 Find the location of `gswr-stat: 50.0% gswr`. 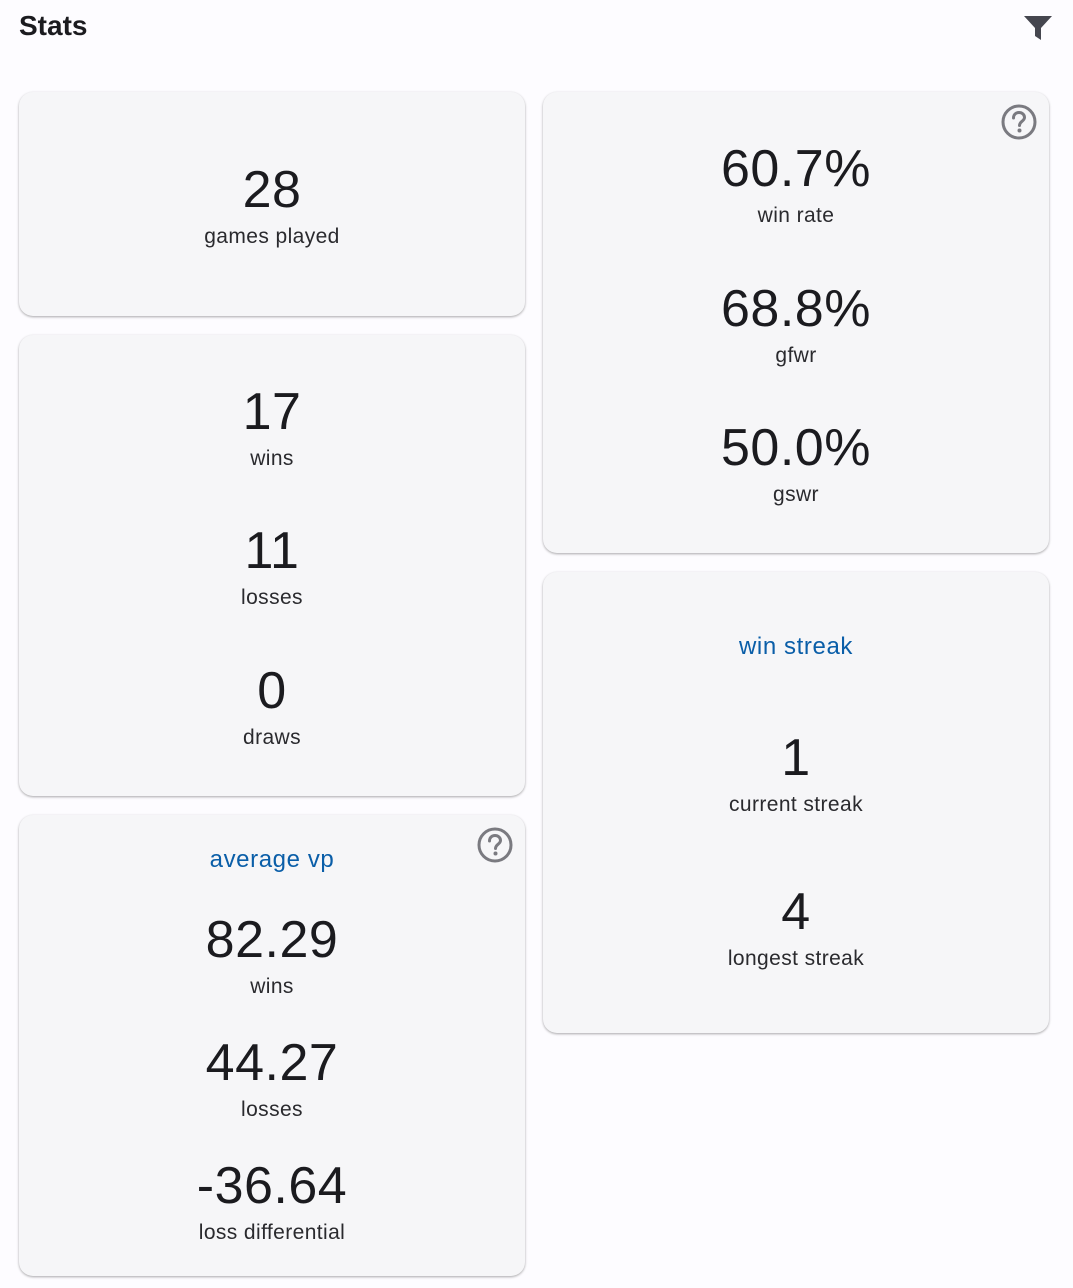

gswr-stat: 50.0% gswr is located at coordinates (796, 465).